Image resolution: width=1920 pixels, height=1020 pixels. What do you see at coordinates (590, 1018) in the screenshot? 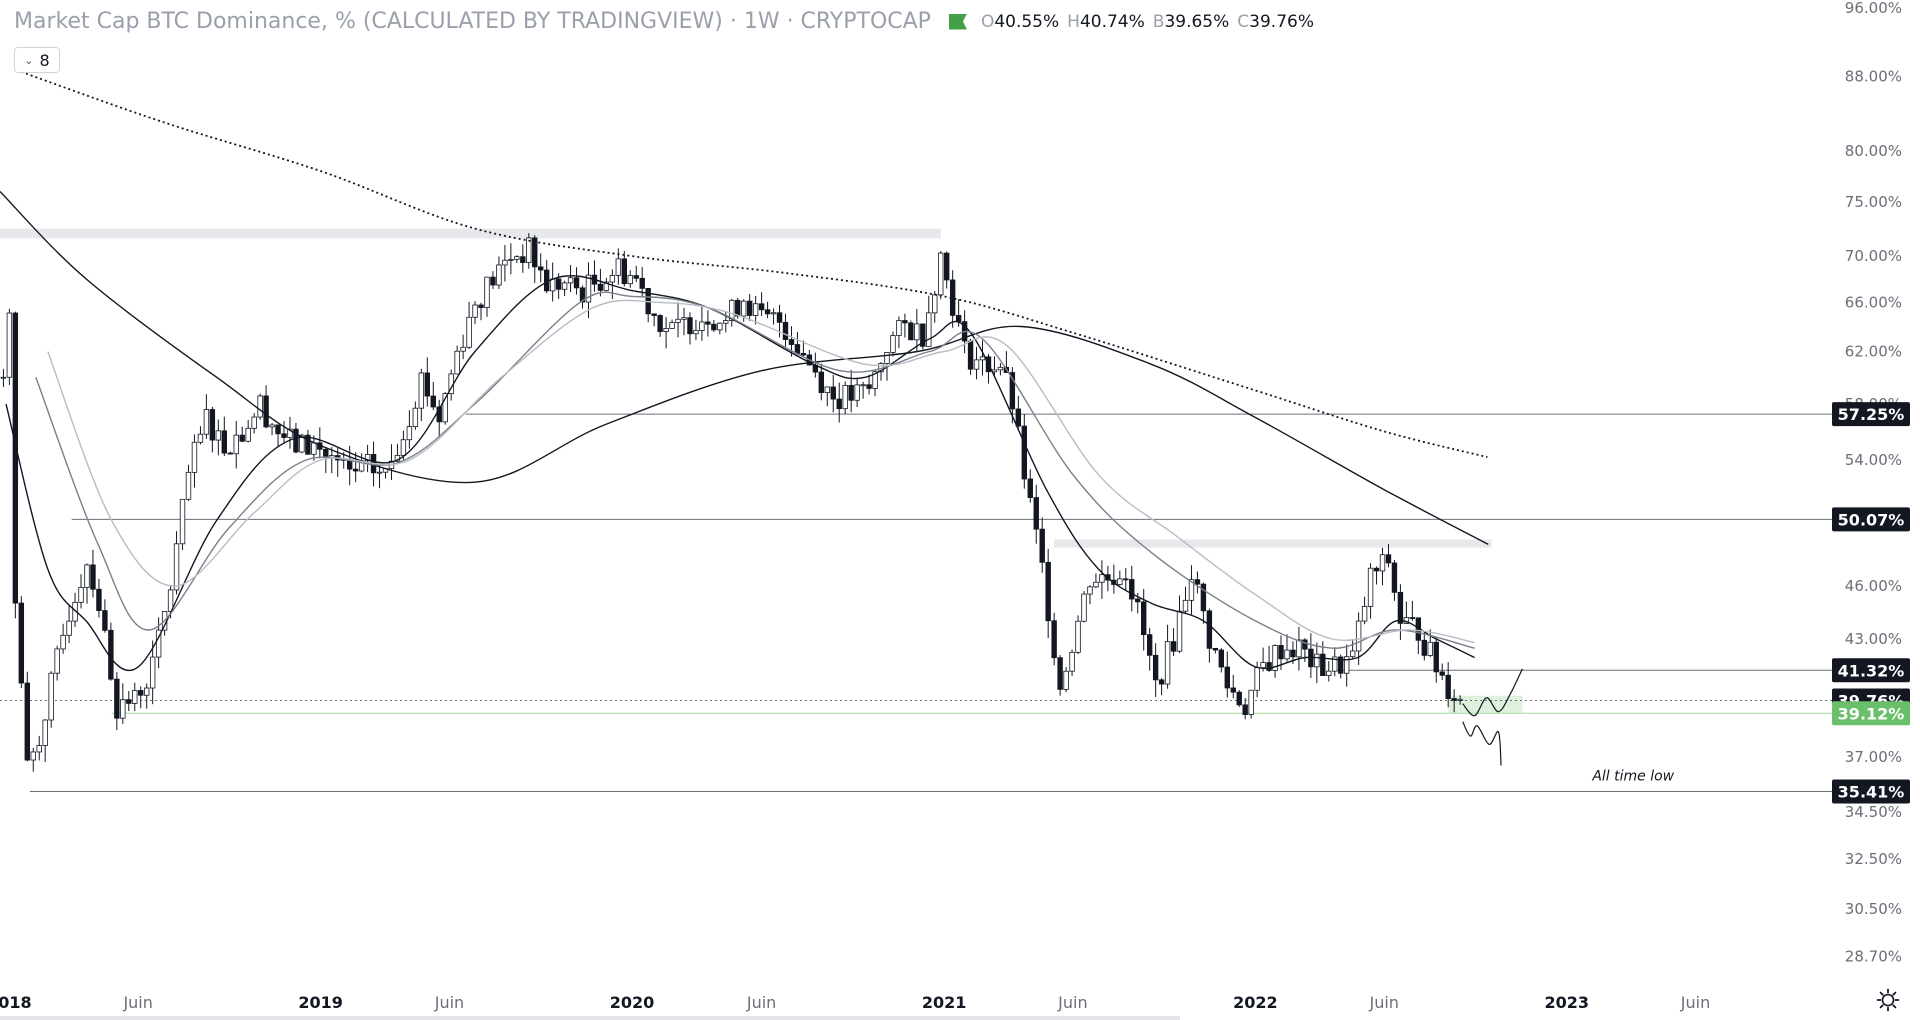
I see `time-scrollbar` at bounding box center [590, 1018].